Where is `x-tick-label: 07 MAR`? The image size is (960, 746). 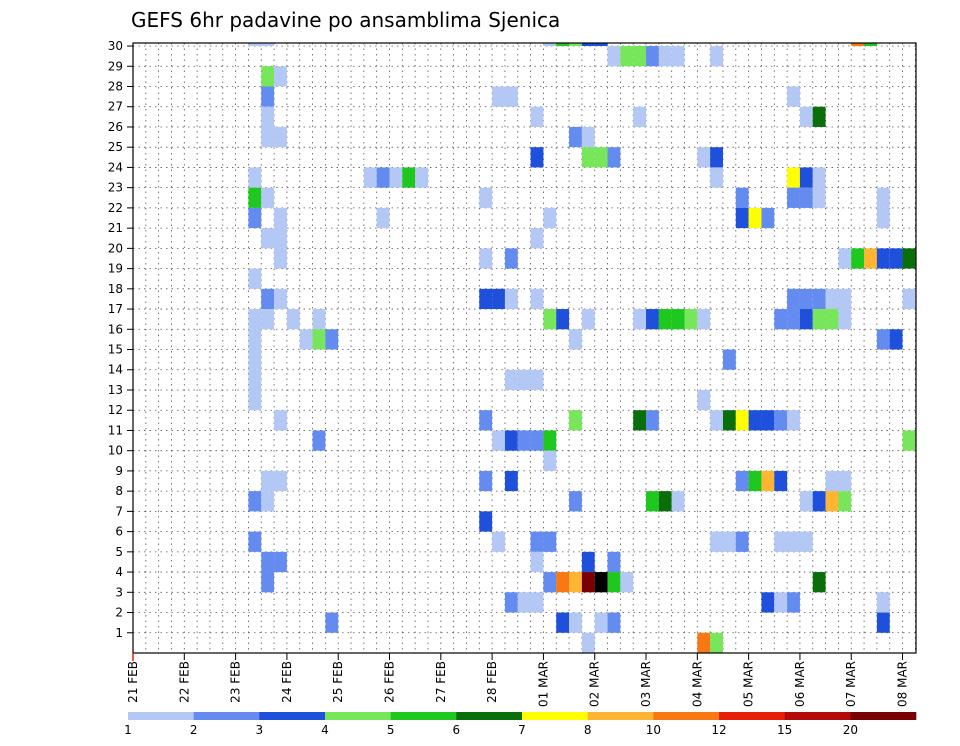
x-tick-label: 07 MAR is located at coordinates (851, 684).